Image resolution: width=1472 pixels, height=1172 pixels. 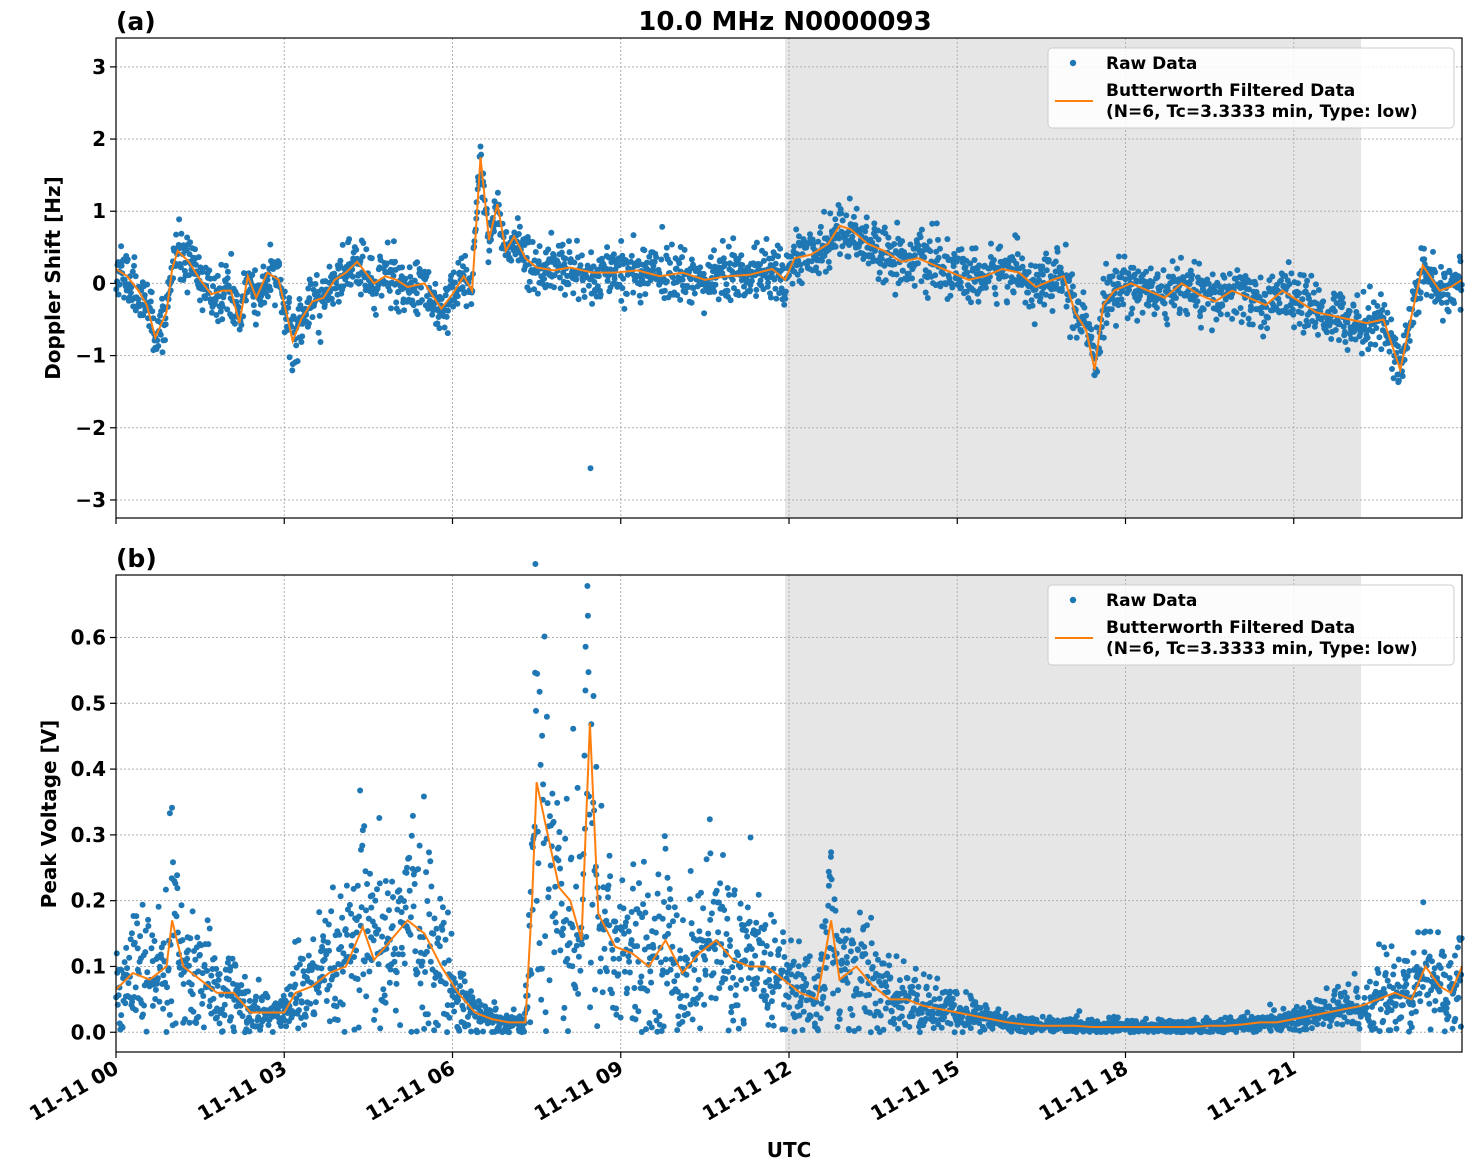 What do you see at coordinates (99, 67) in the screenshot?
I see `y-tick-label: 3` at bounding box center [99, 67].